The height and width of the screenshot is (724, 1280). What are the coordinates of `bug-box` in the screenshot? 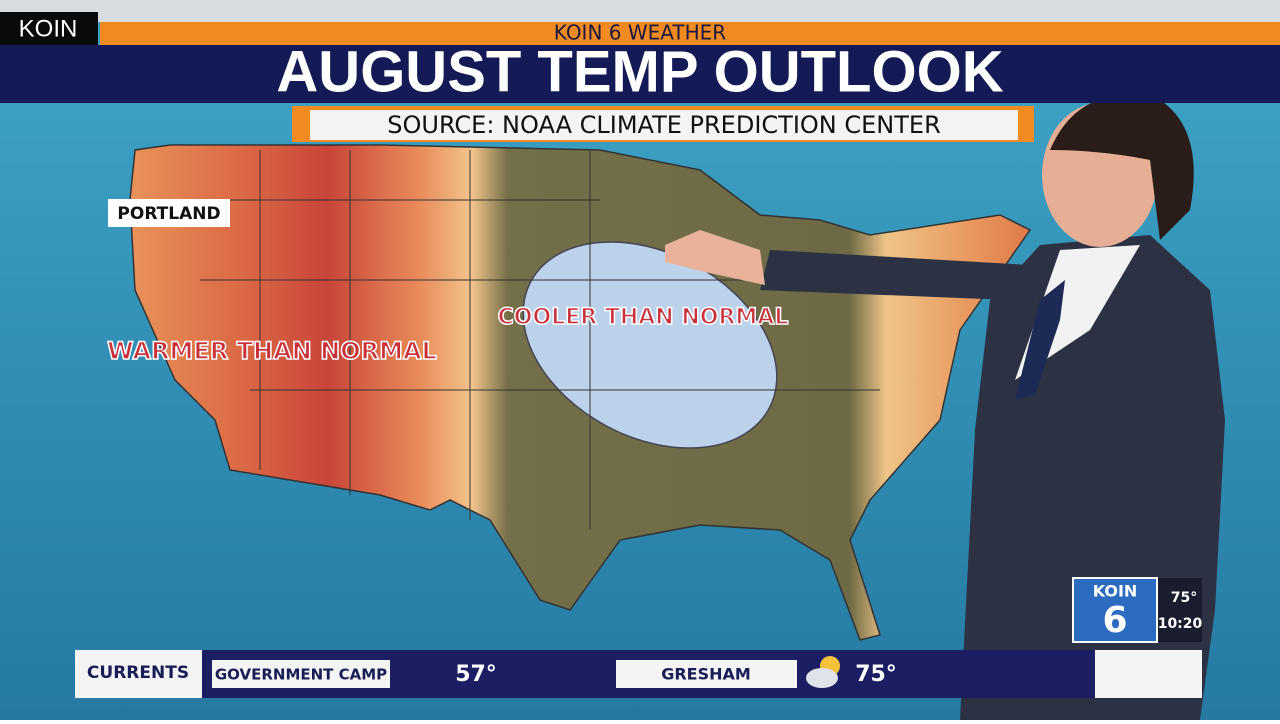 It's located at (49, 29).